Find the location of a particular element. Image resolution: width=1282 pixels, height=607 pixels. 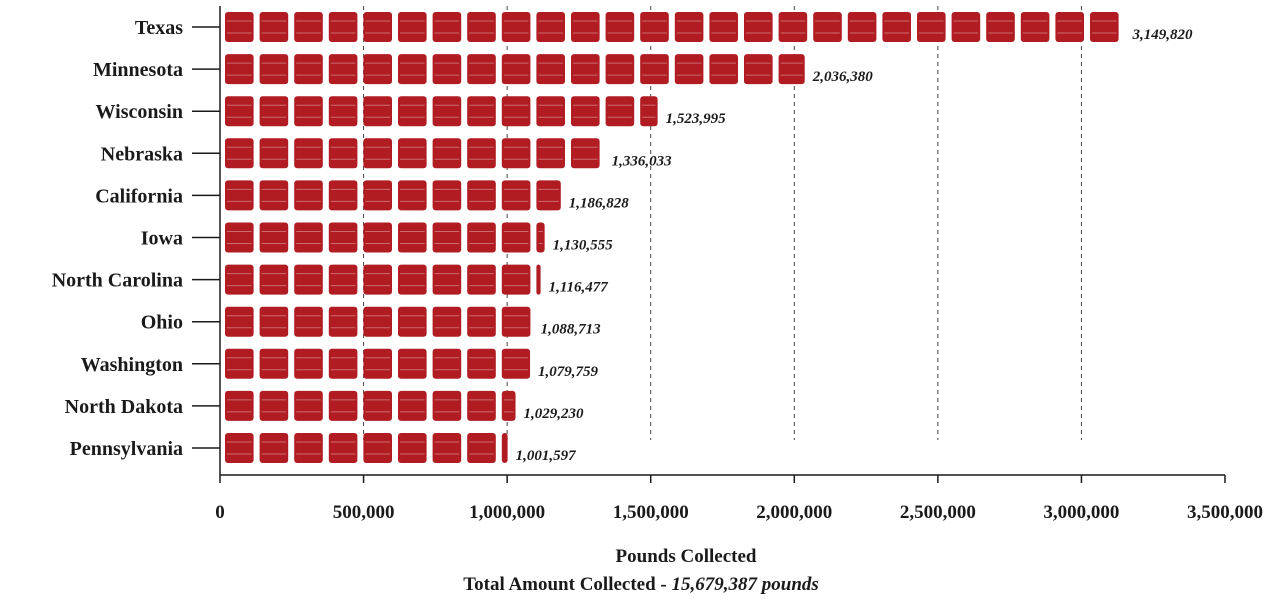

category-label: Iowa is located at coordinates (162, 239).